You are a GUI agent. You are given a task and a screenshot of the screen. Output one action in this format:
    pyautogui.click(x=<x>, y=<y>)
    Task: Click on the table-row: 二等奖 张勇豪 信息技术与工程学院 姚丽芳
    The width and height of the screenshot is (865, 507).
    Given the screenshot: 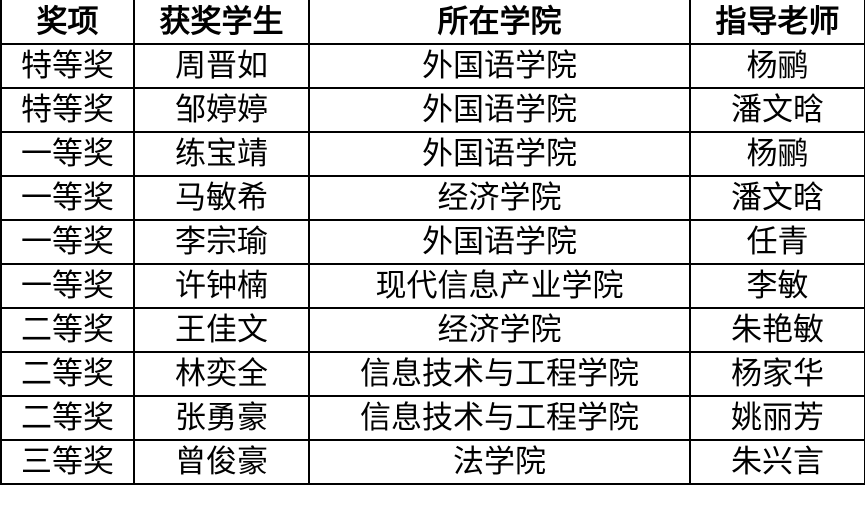 What is the action you would take?
    pyautogui.click(x=432, y=418)
    